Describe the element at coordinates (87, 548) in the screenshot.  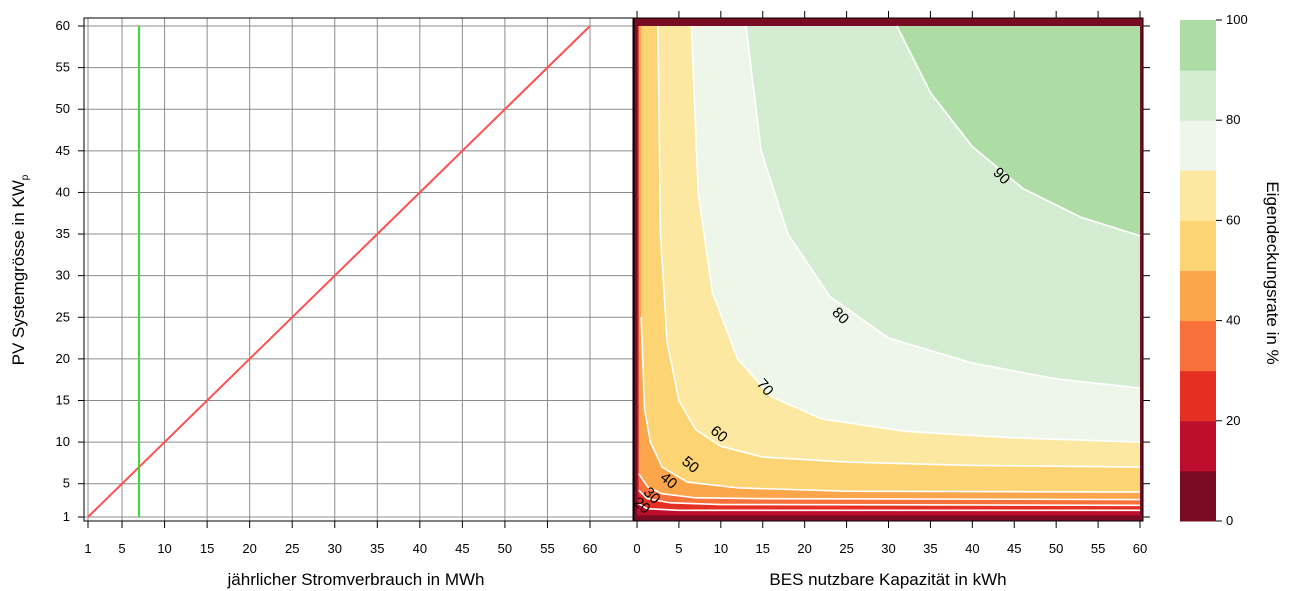
I see `x-tick-label: 1` at that location.